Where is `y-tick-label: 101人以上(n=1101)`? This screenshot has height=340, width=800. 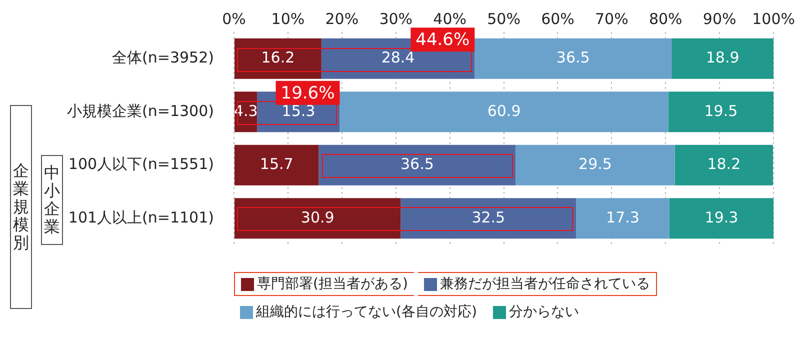
y-tick-label: 101人以上(n=1101) is located at coordinates (141, 217).